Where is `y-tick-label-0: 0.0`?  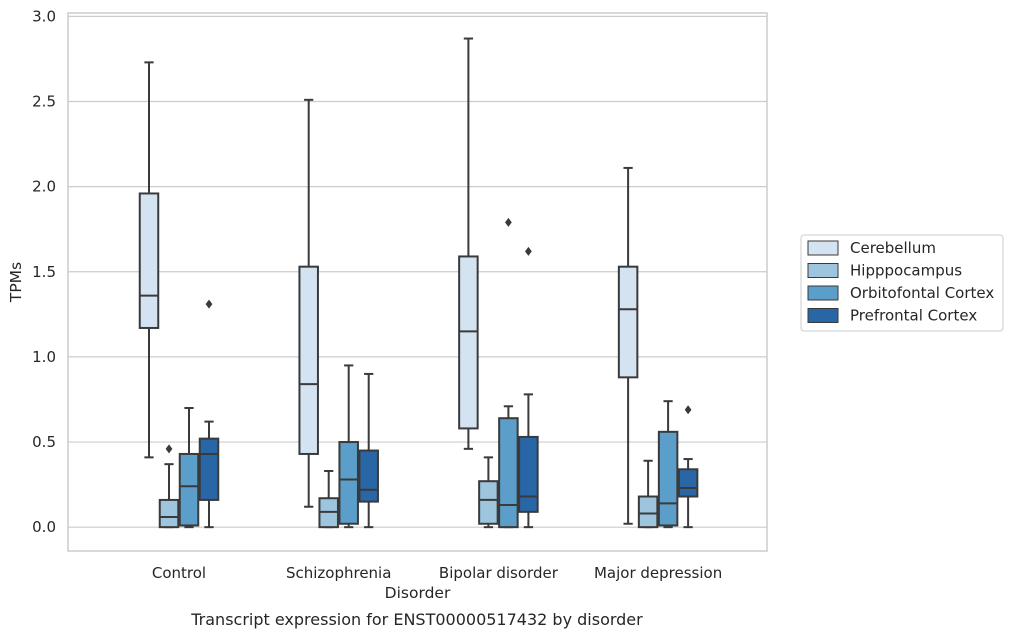
y-tick-label-0: 0.0 is located at coordinates (44, 527).